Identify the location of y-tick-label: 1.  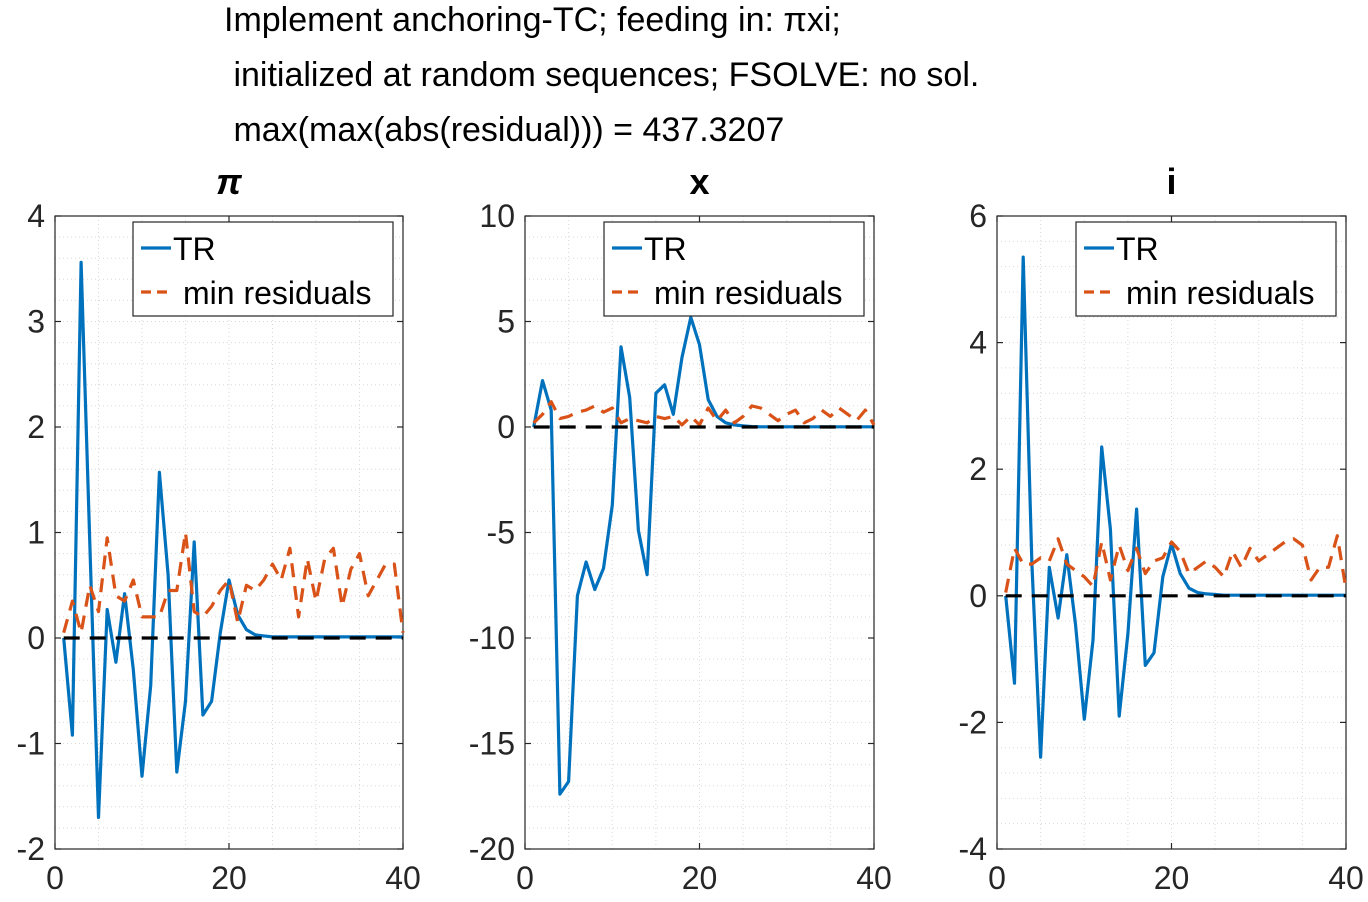
(36, 533).